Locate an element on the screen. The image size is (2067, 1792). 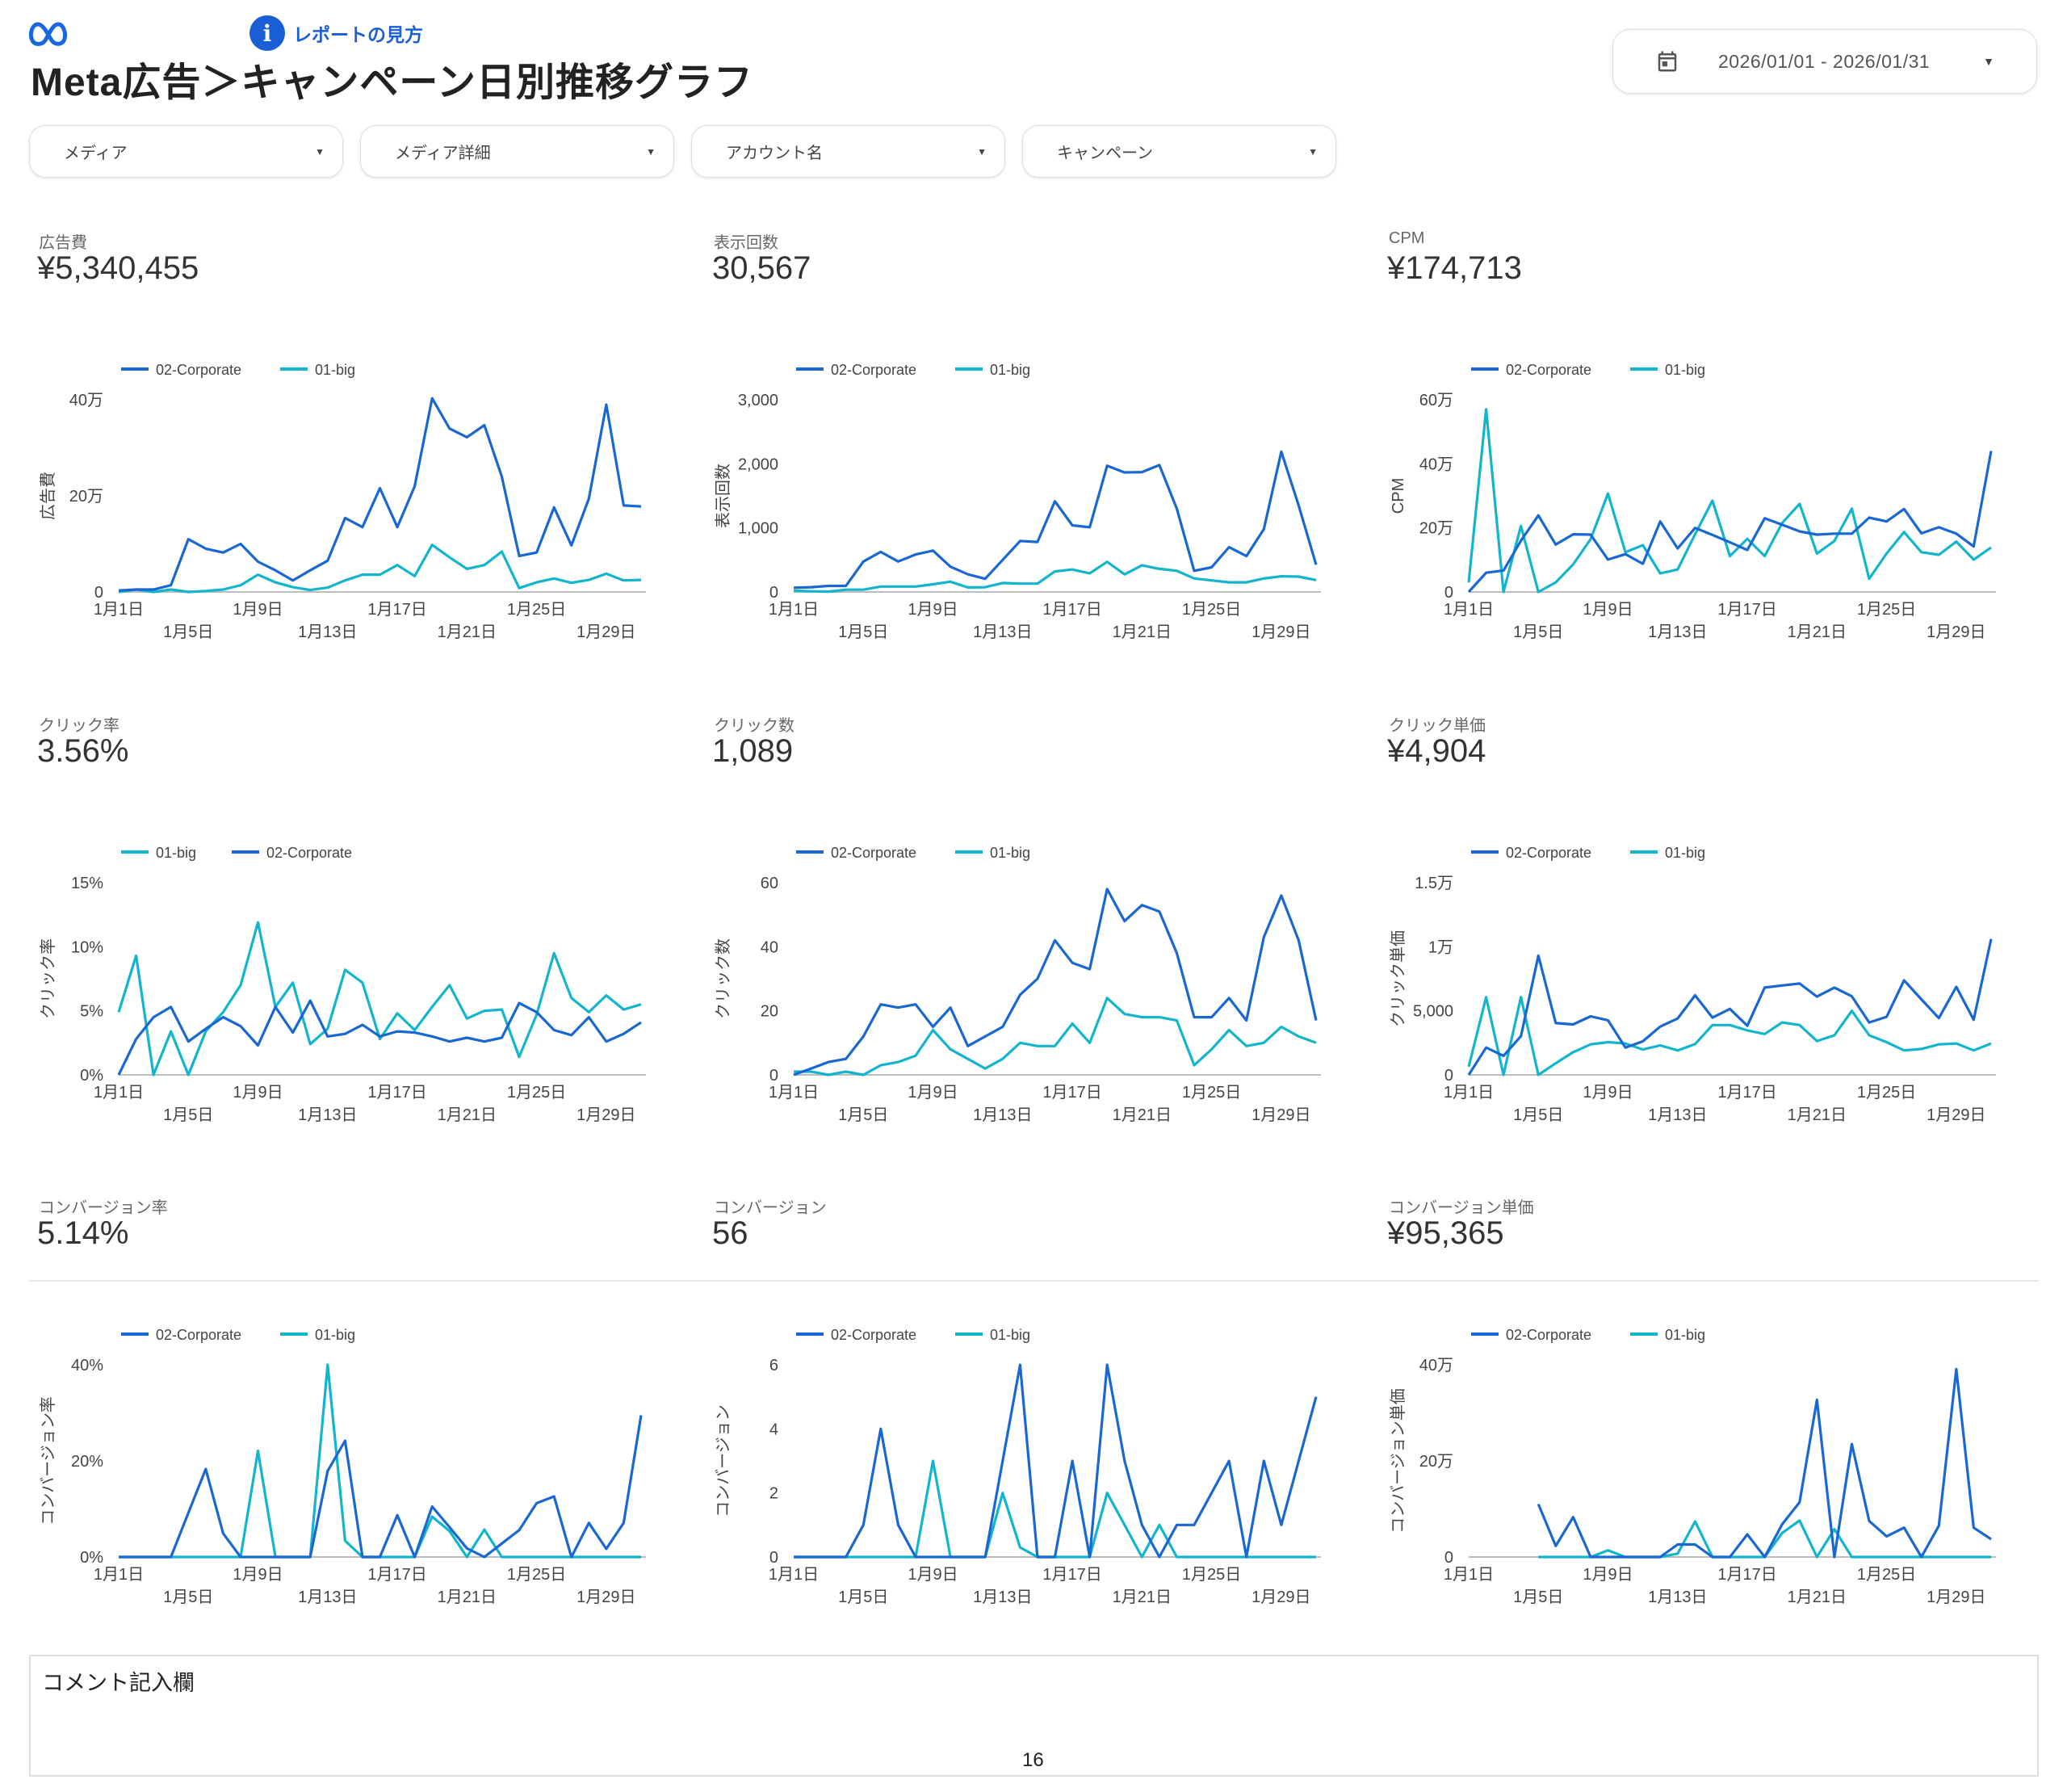
filter-label: アカウント名 is located at coordinates (774, 153).